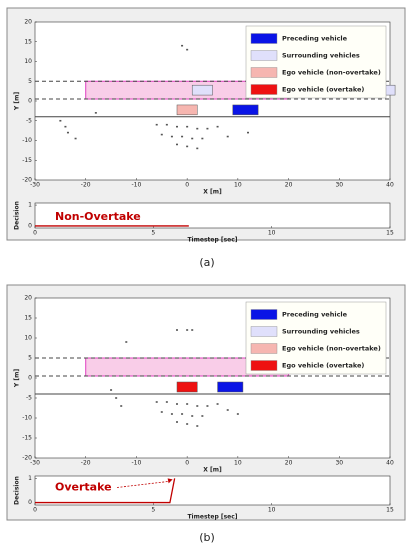 The image size is (415, 550). I want to click on annotation: Overtake, so click(83, 487).